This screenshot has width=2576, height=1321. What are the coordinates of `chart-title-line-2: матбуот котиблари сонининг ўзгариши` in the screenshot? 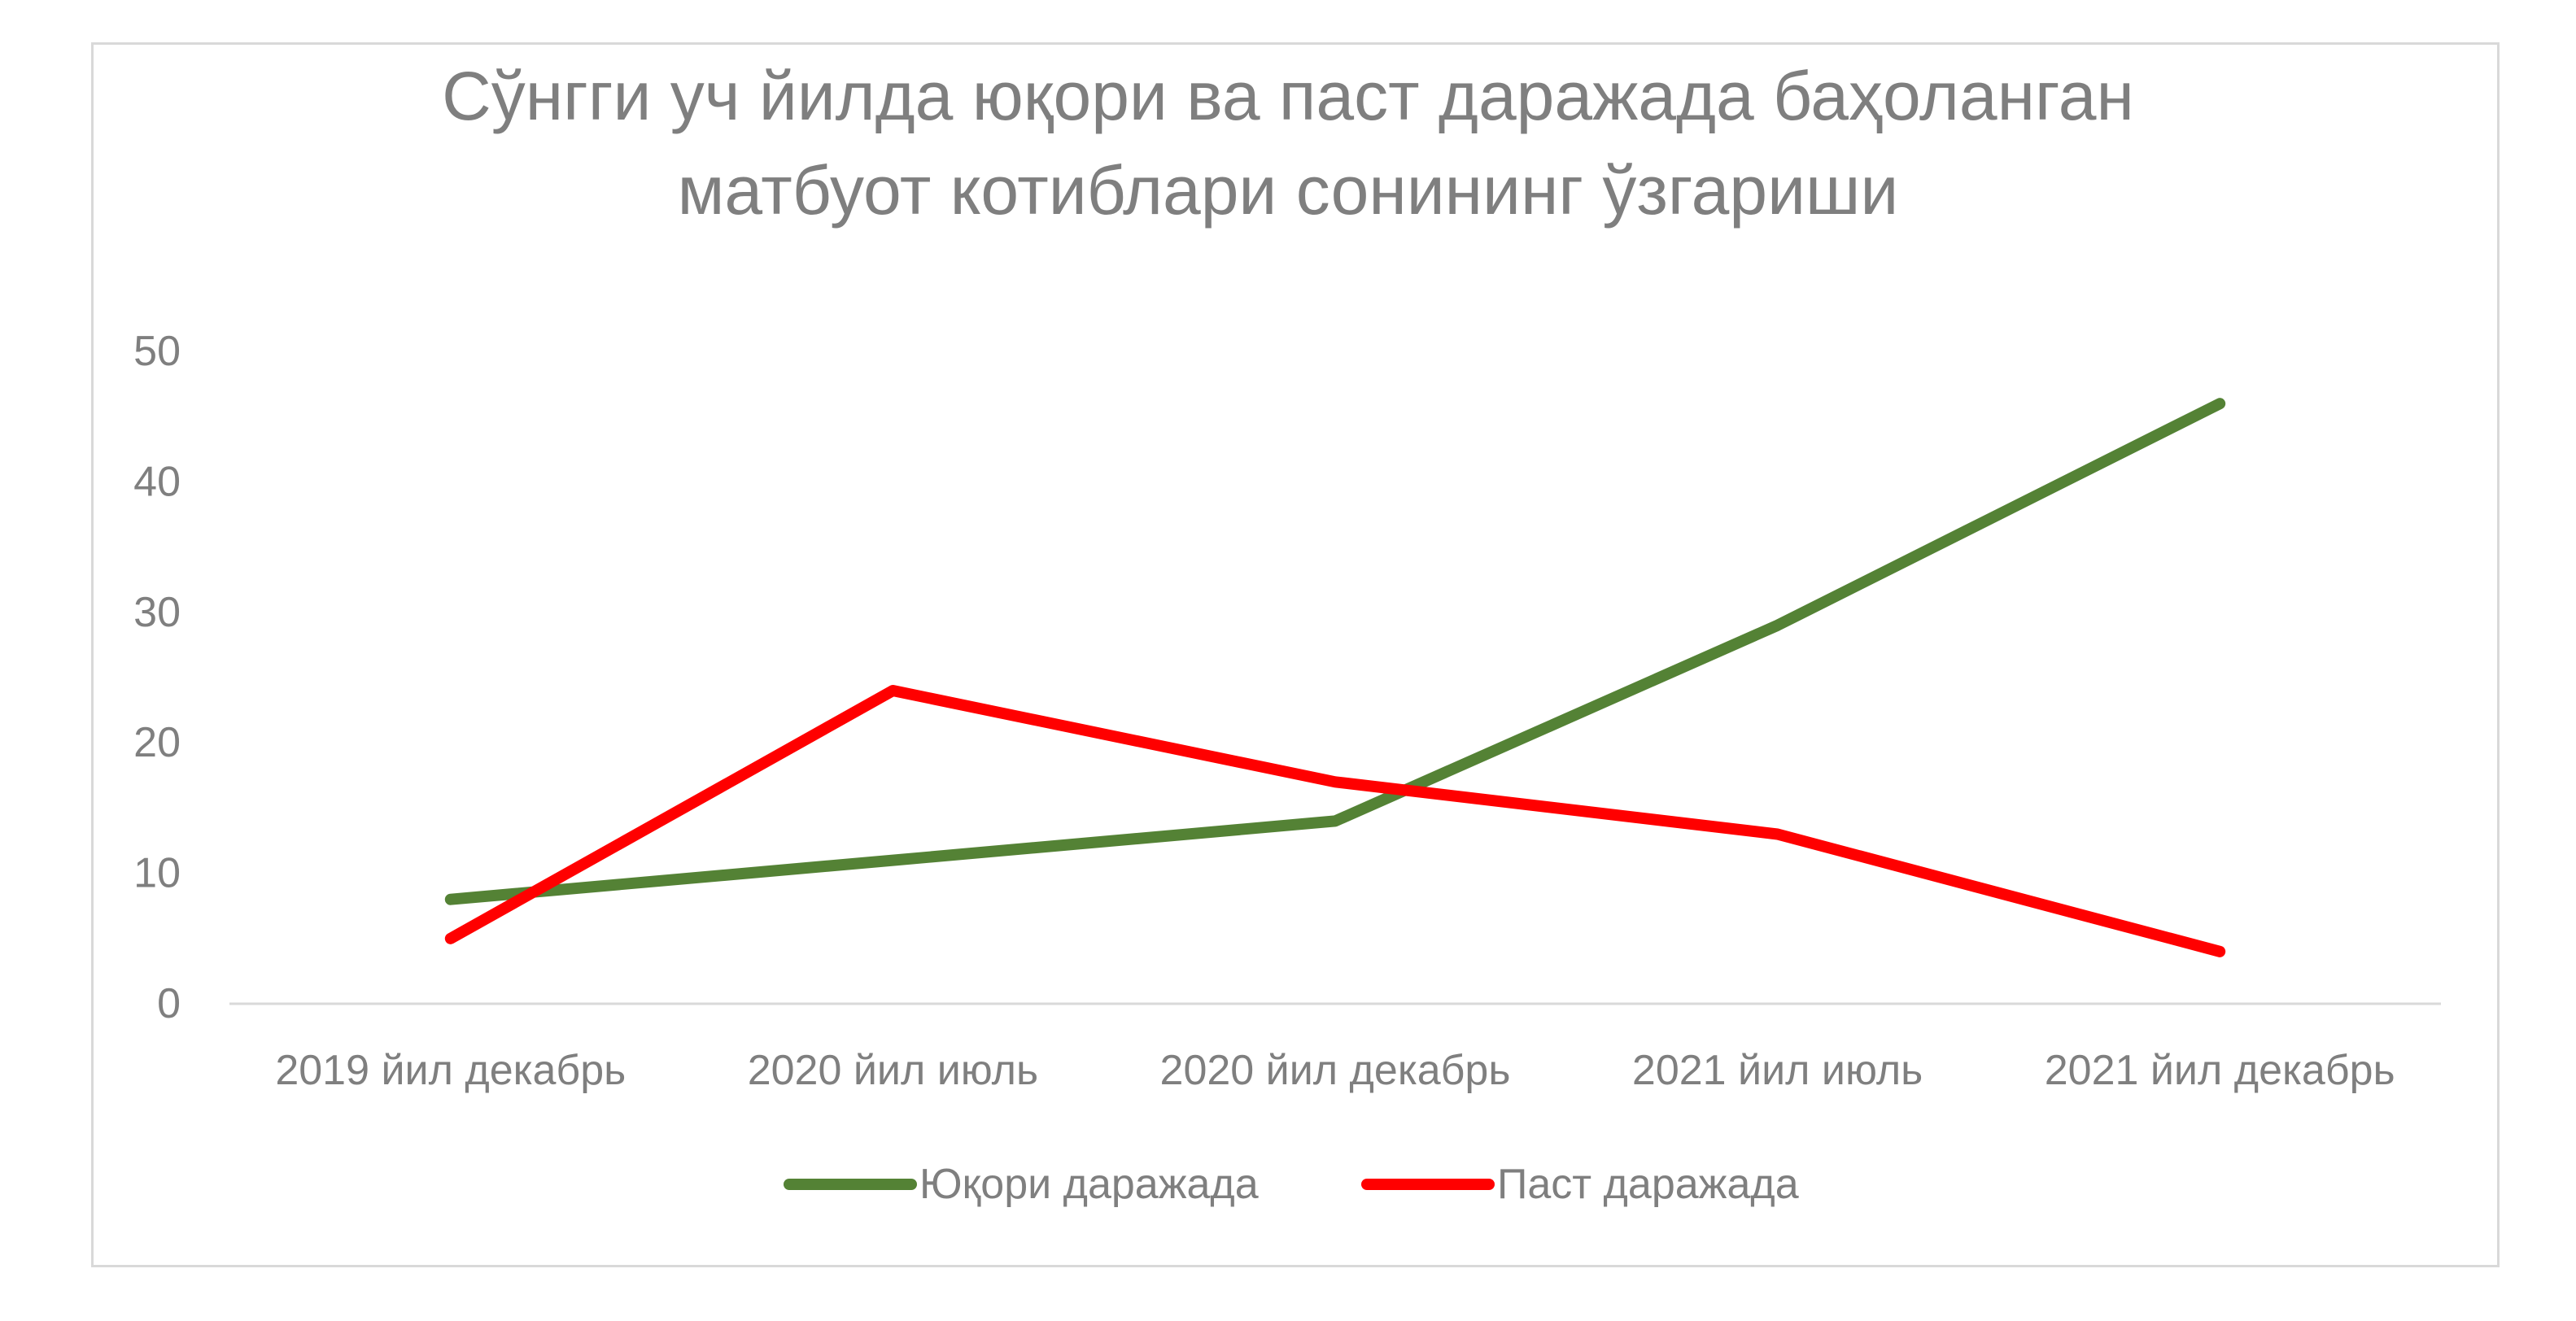 It's located at (1288, 190).